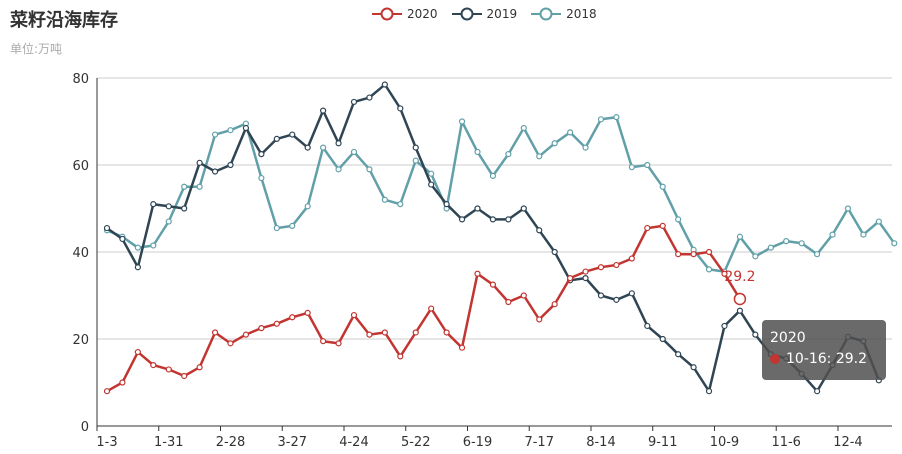 This screenshot has width=902, height=454. What do you see at coordinates (786, 442) in the screenshot?
I see `x-tick-label: 11-6` at bounding box center [786, 442].